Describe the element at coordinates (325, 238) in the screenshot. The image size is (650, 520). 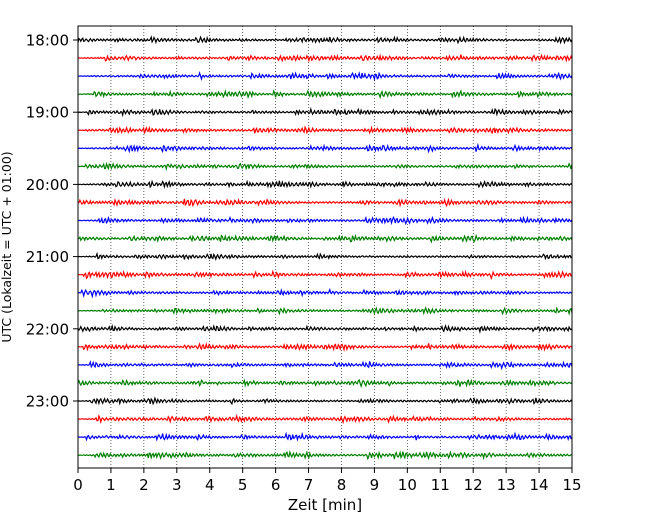
I see `trace-2045` at that location.